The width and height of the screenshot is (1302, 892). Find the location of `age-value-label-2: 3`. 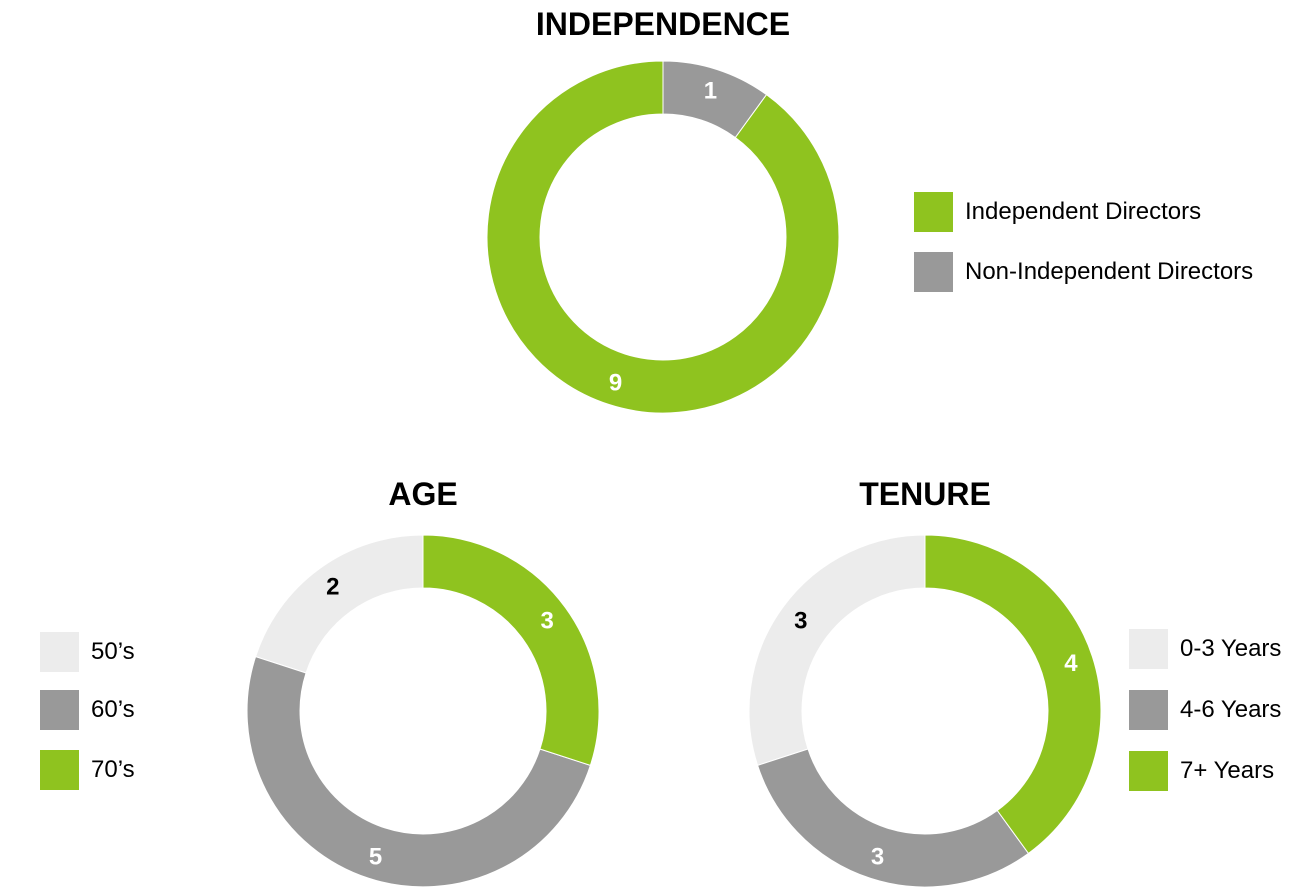

age-value-label-2: 3 is located at coordinates (547, 620).